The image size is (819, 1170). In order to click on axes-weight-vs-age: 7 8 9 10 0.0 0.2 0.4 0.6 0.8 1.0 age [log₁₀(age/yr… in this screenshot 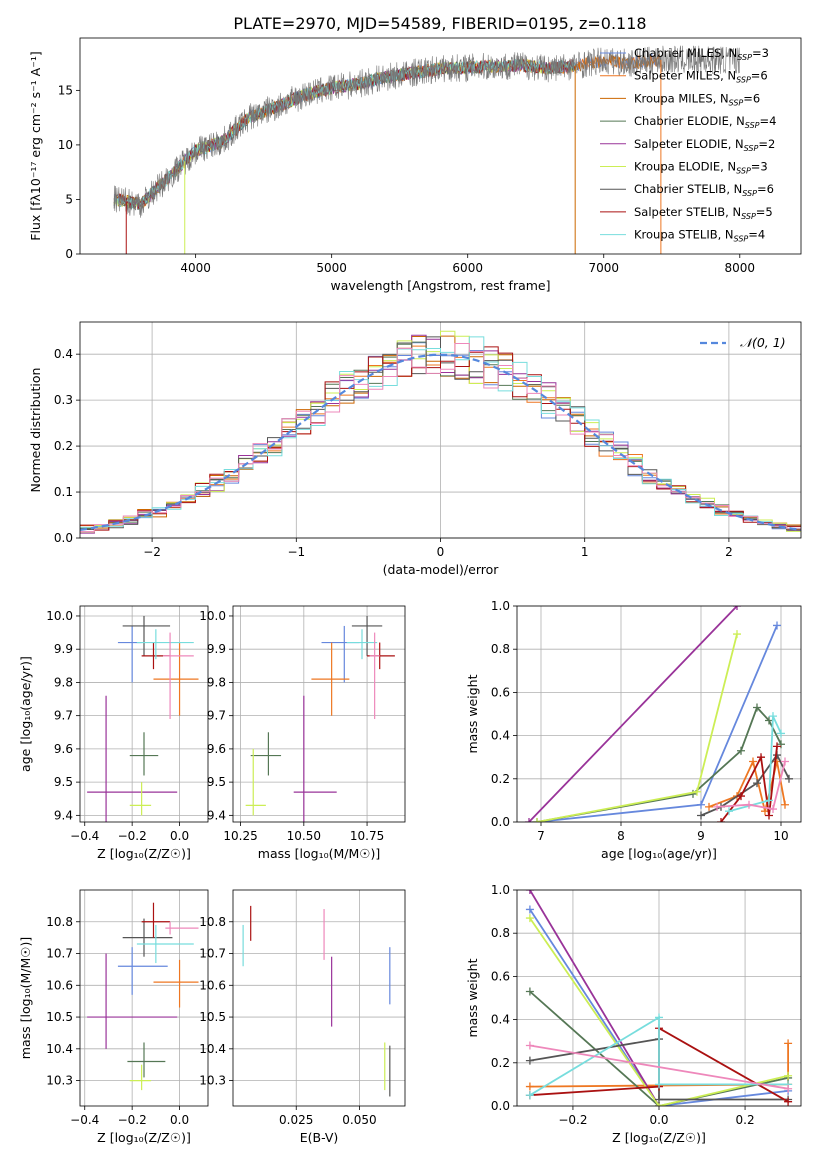, I will do `click(633, 730)`.